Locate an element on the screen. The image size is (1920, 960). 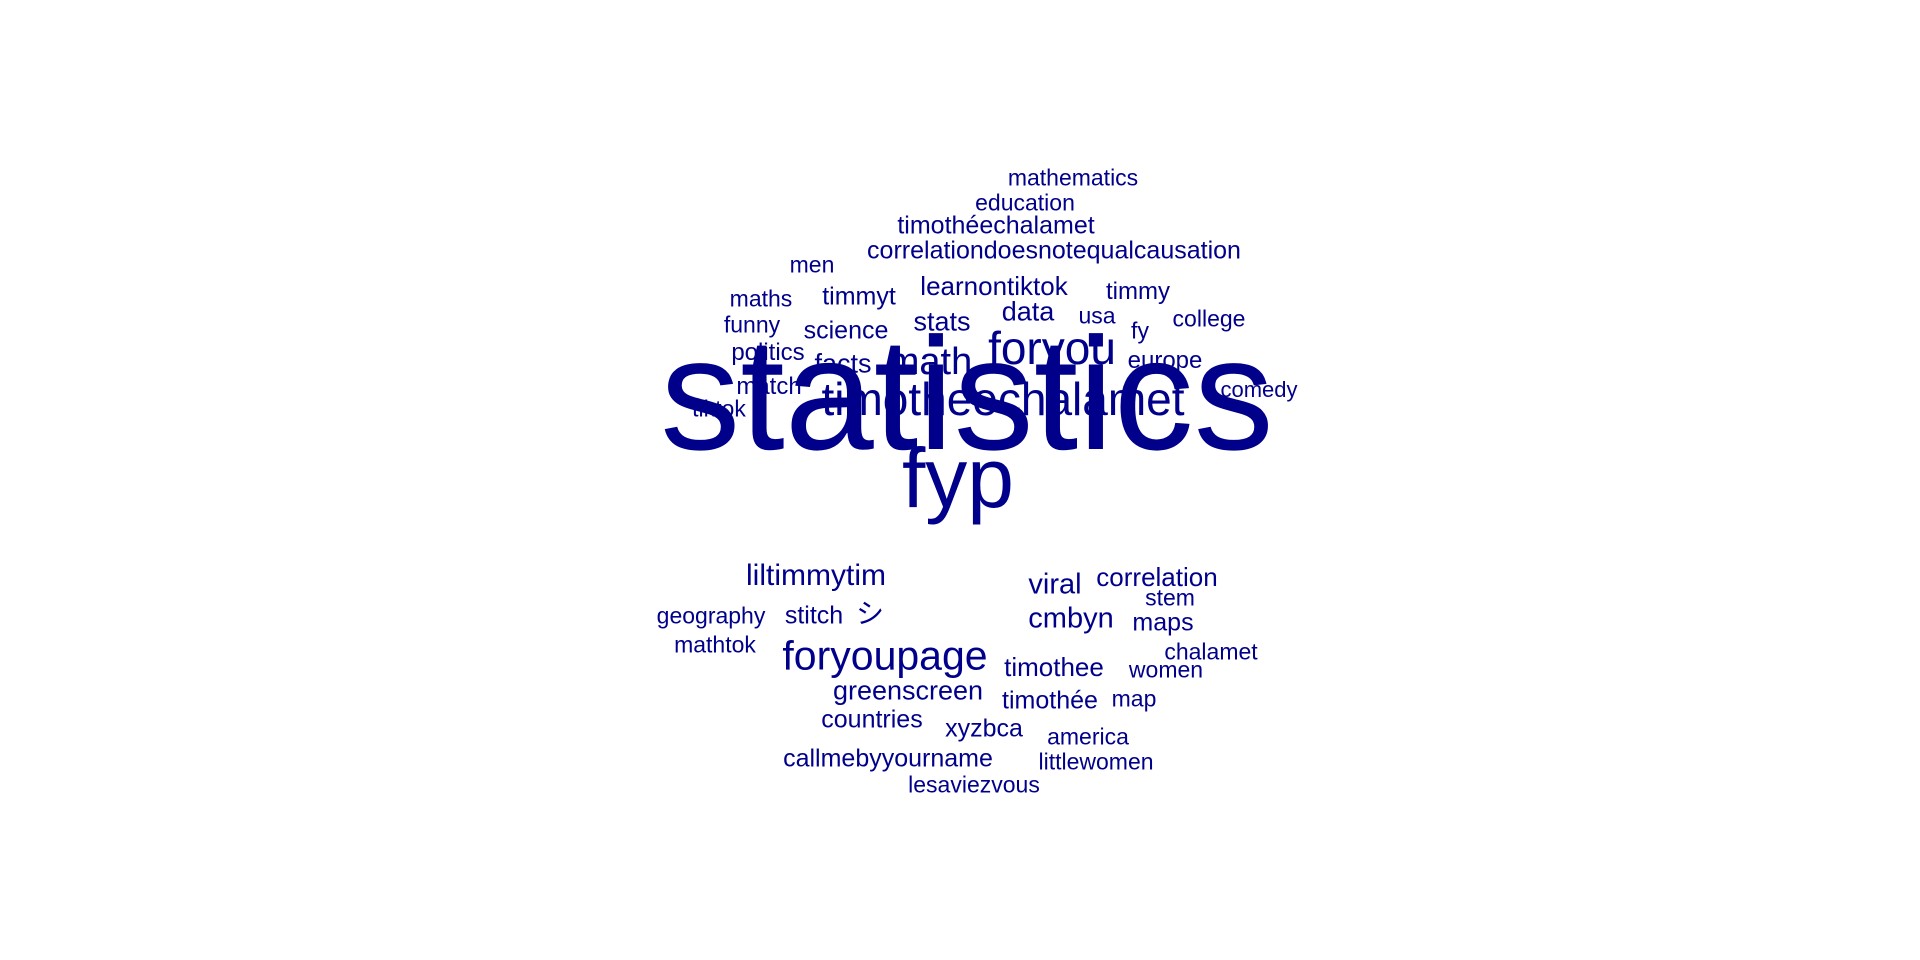
word-maths: maths is located at coordinates (761, 298).